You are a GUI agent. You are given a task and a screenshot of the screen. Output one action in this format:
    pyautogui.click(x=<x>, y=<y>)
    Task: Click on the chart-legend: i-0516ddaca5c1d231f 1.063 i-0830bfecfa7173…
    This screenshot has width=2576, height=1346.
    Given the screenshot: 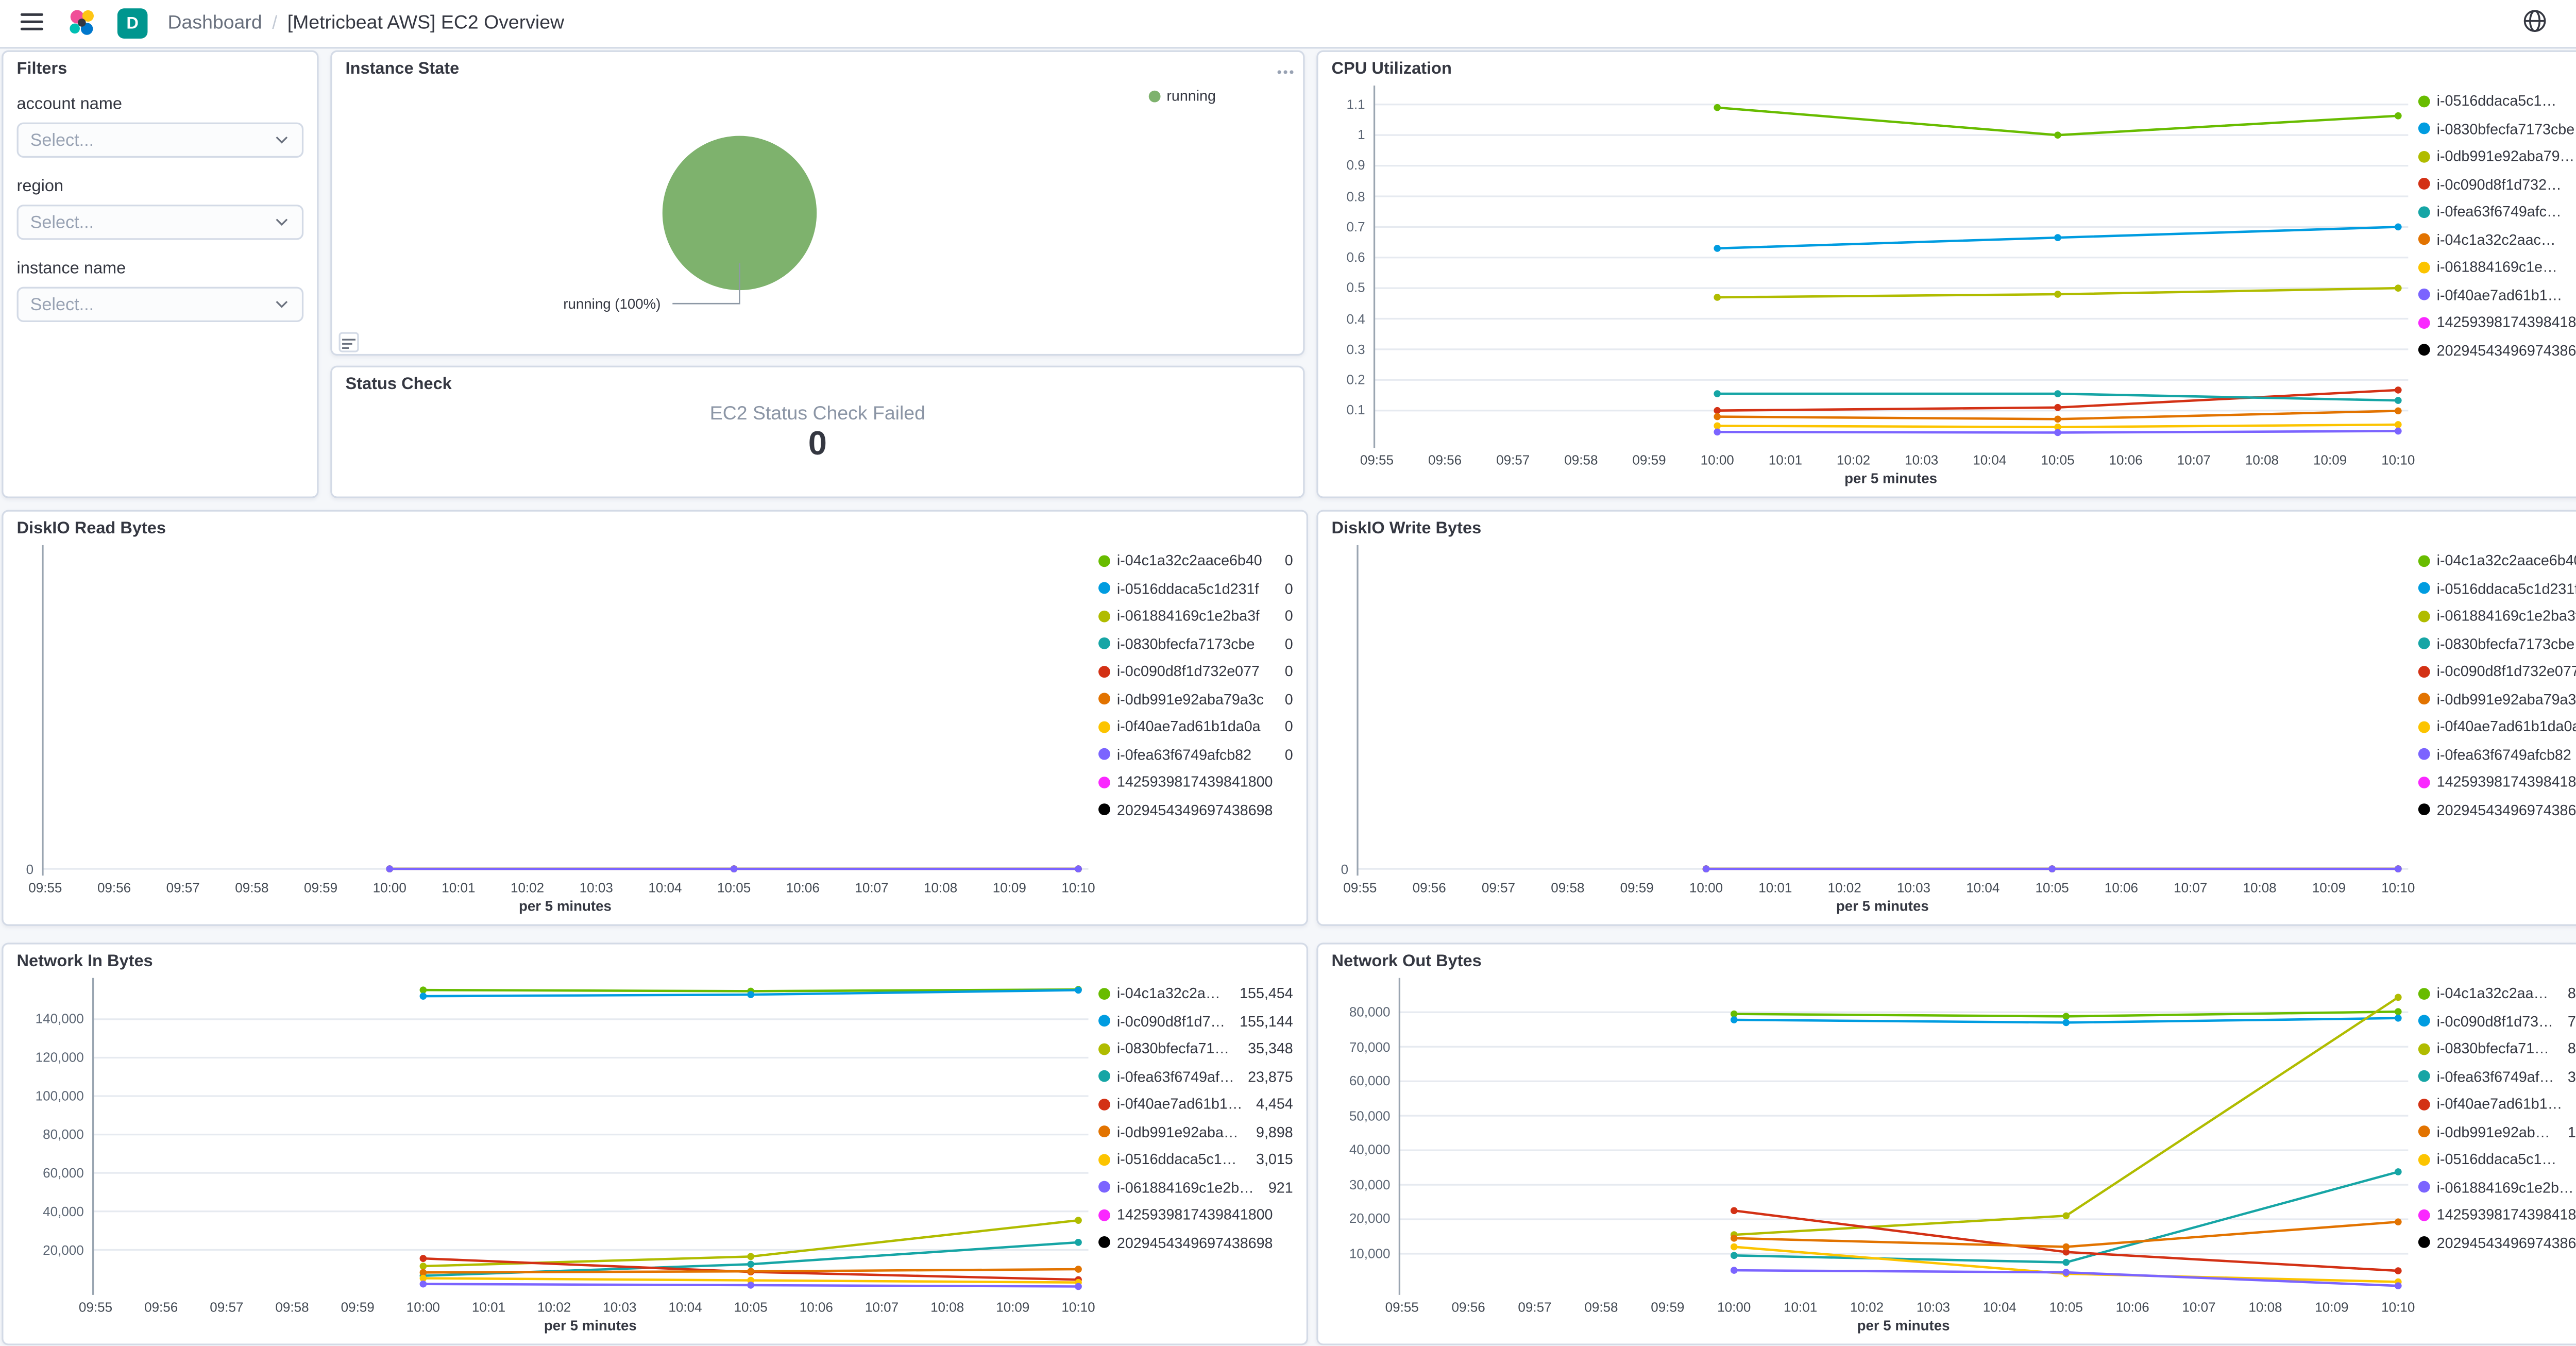 What is the action you would take?
    pyautogui.click(x=2492, y=288)
    